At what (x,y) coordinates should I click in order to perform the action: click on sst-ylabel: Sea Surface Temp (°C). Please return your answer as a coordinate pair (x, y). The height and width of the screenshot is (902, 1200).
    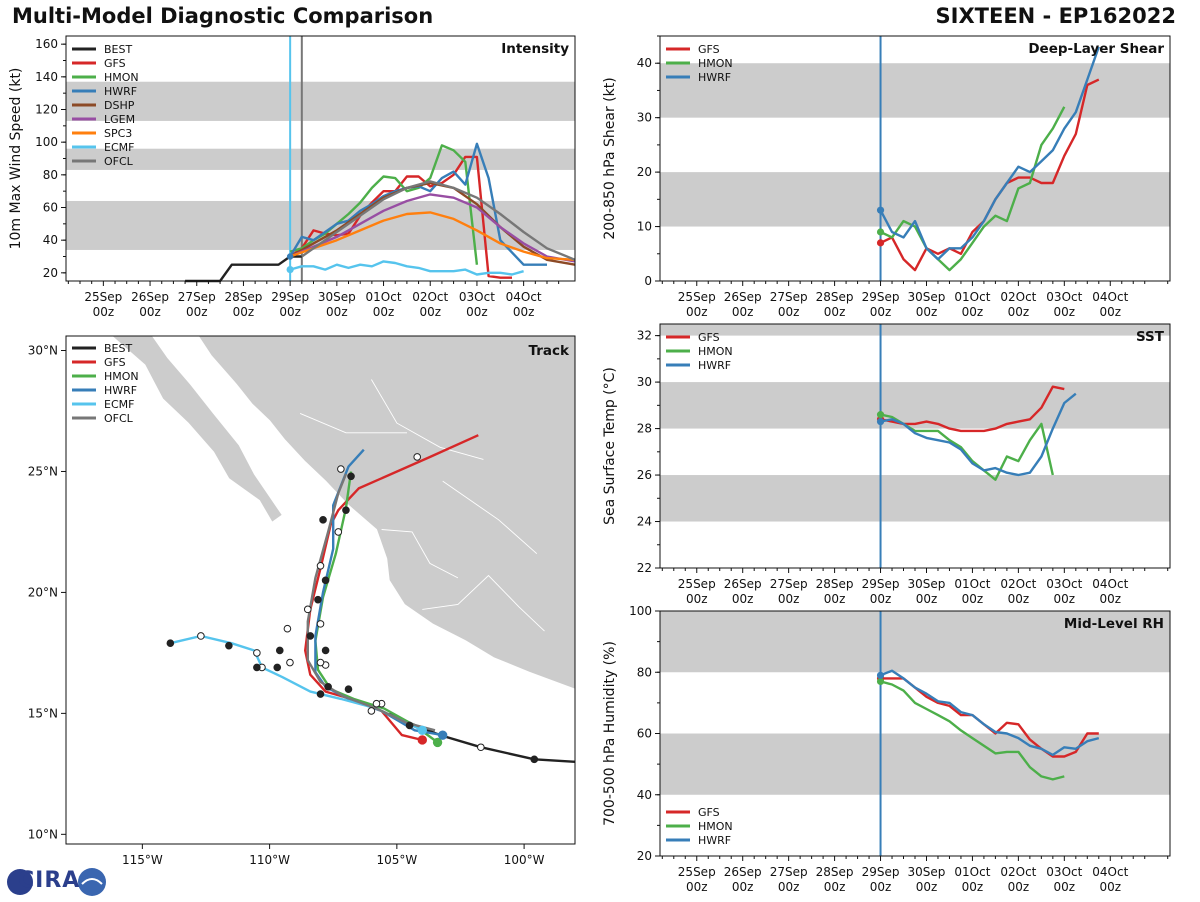
    Looking at the image, I should click on (610, 446).